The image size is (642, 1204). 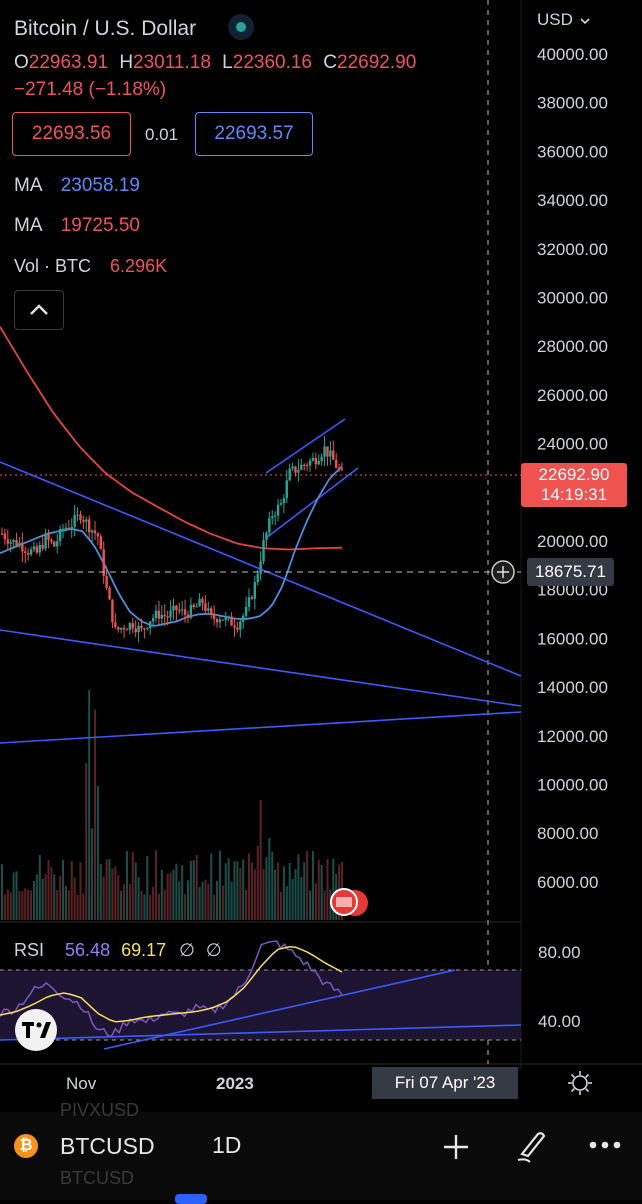 I want to click on price-tick-label: 36000.00, so click(x=572, y=151).